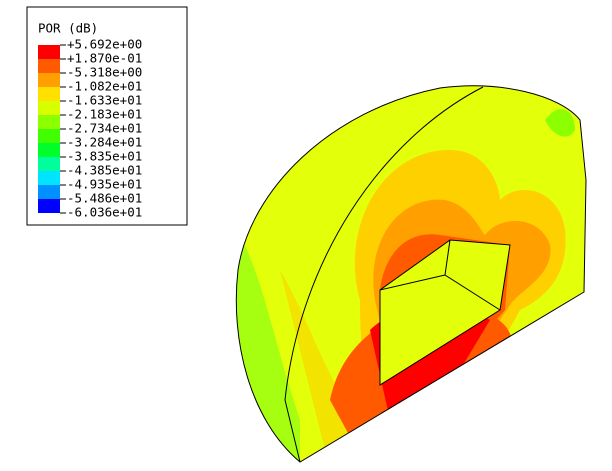 The width and height of the screenshot is (612, 471). Describe the element at coordinates (104, 170) in the screenshot. I see `legend-label: -4.385e+01` at that location.